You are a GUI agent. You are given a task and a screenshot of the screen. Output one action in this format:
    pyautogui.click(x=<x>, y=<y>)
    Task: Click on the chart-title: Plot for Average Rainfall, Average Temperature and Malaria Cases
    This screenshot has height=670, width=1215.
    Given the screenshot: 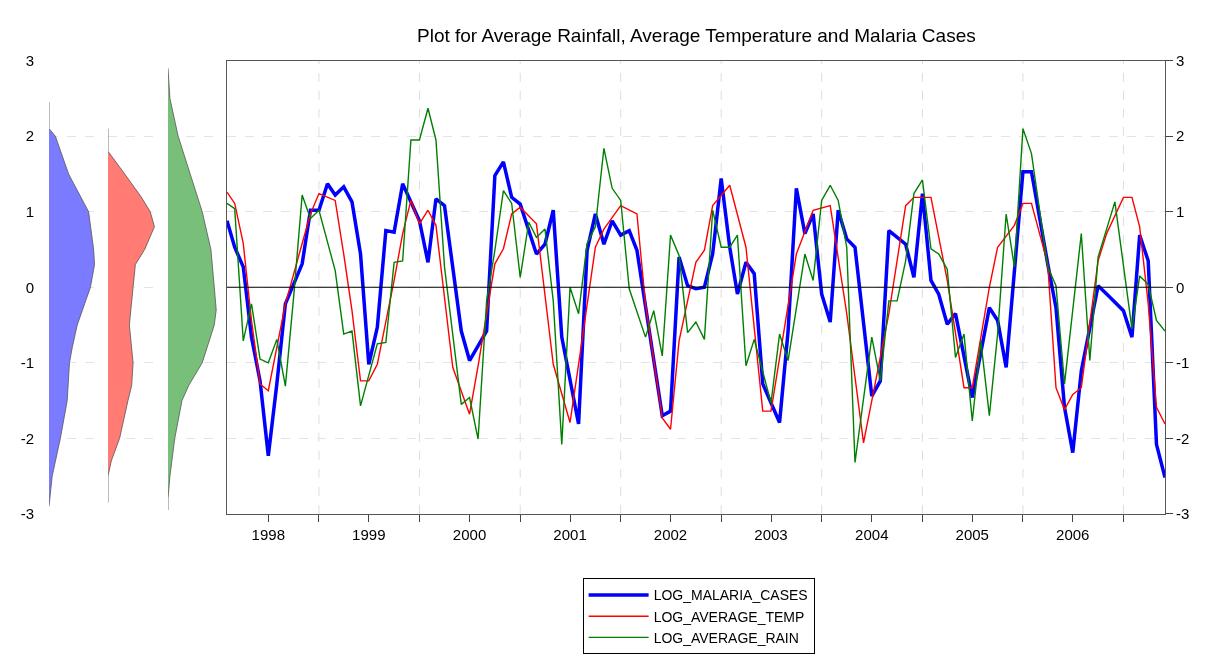 What is the action you would take?
    pyautogui.click(x=696, y=35)
    